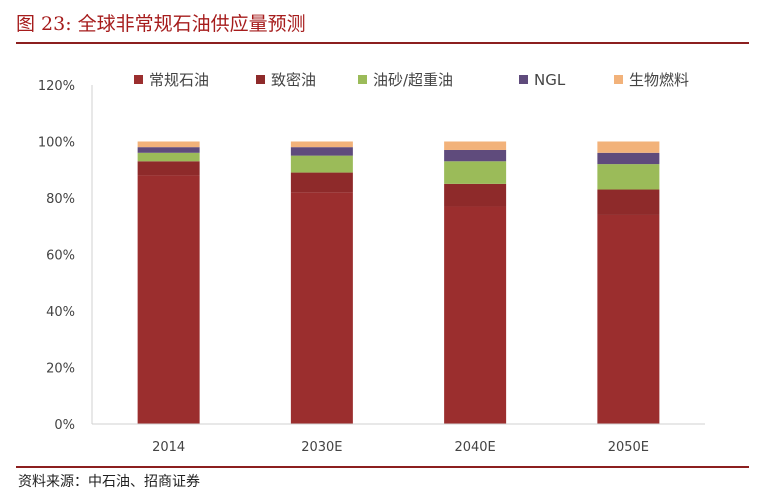 This screenshot has height=499, width=767. Describe the element at coordinates (179, 80) in the screenshot. I see `legend-label: 常规石油` at that location.